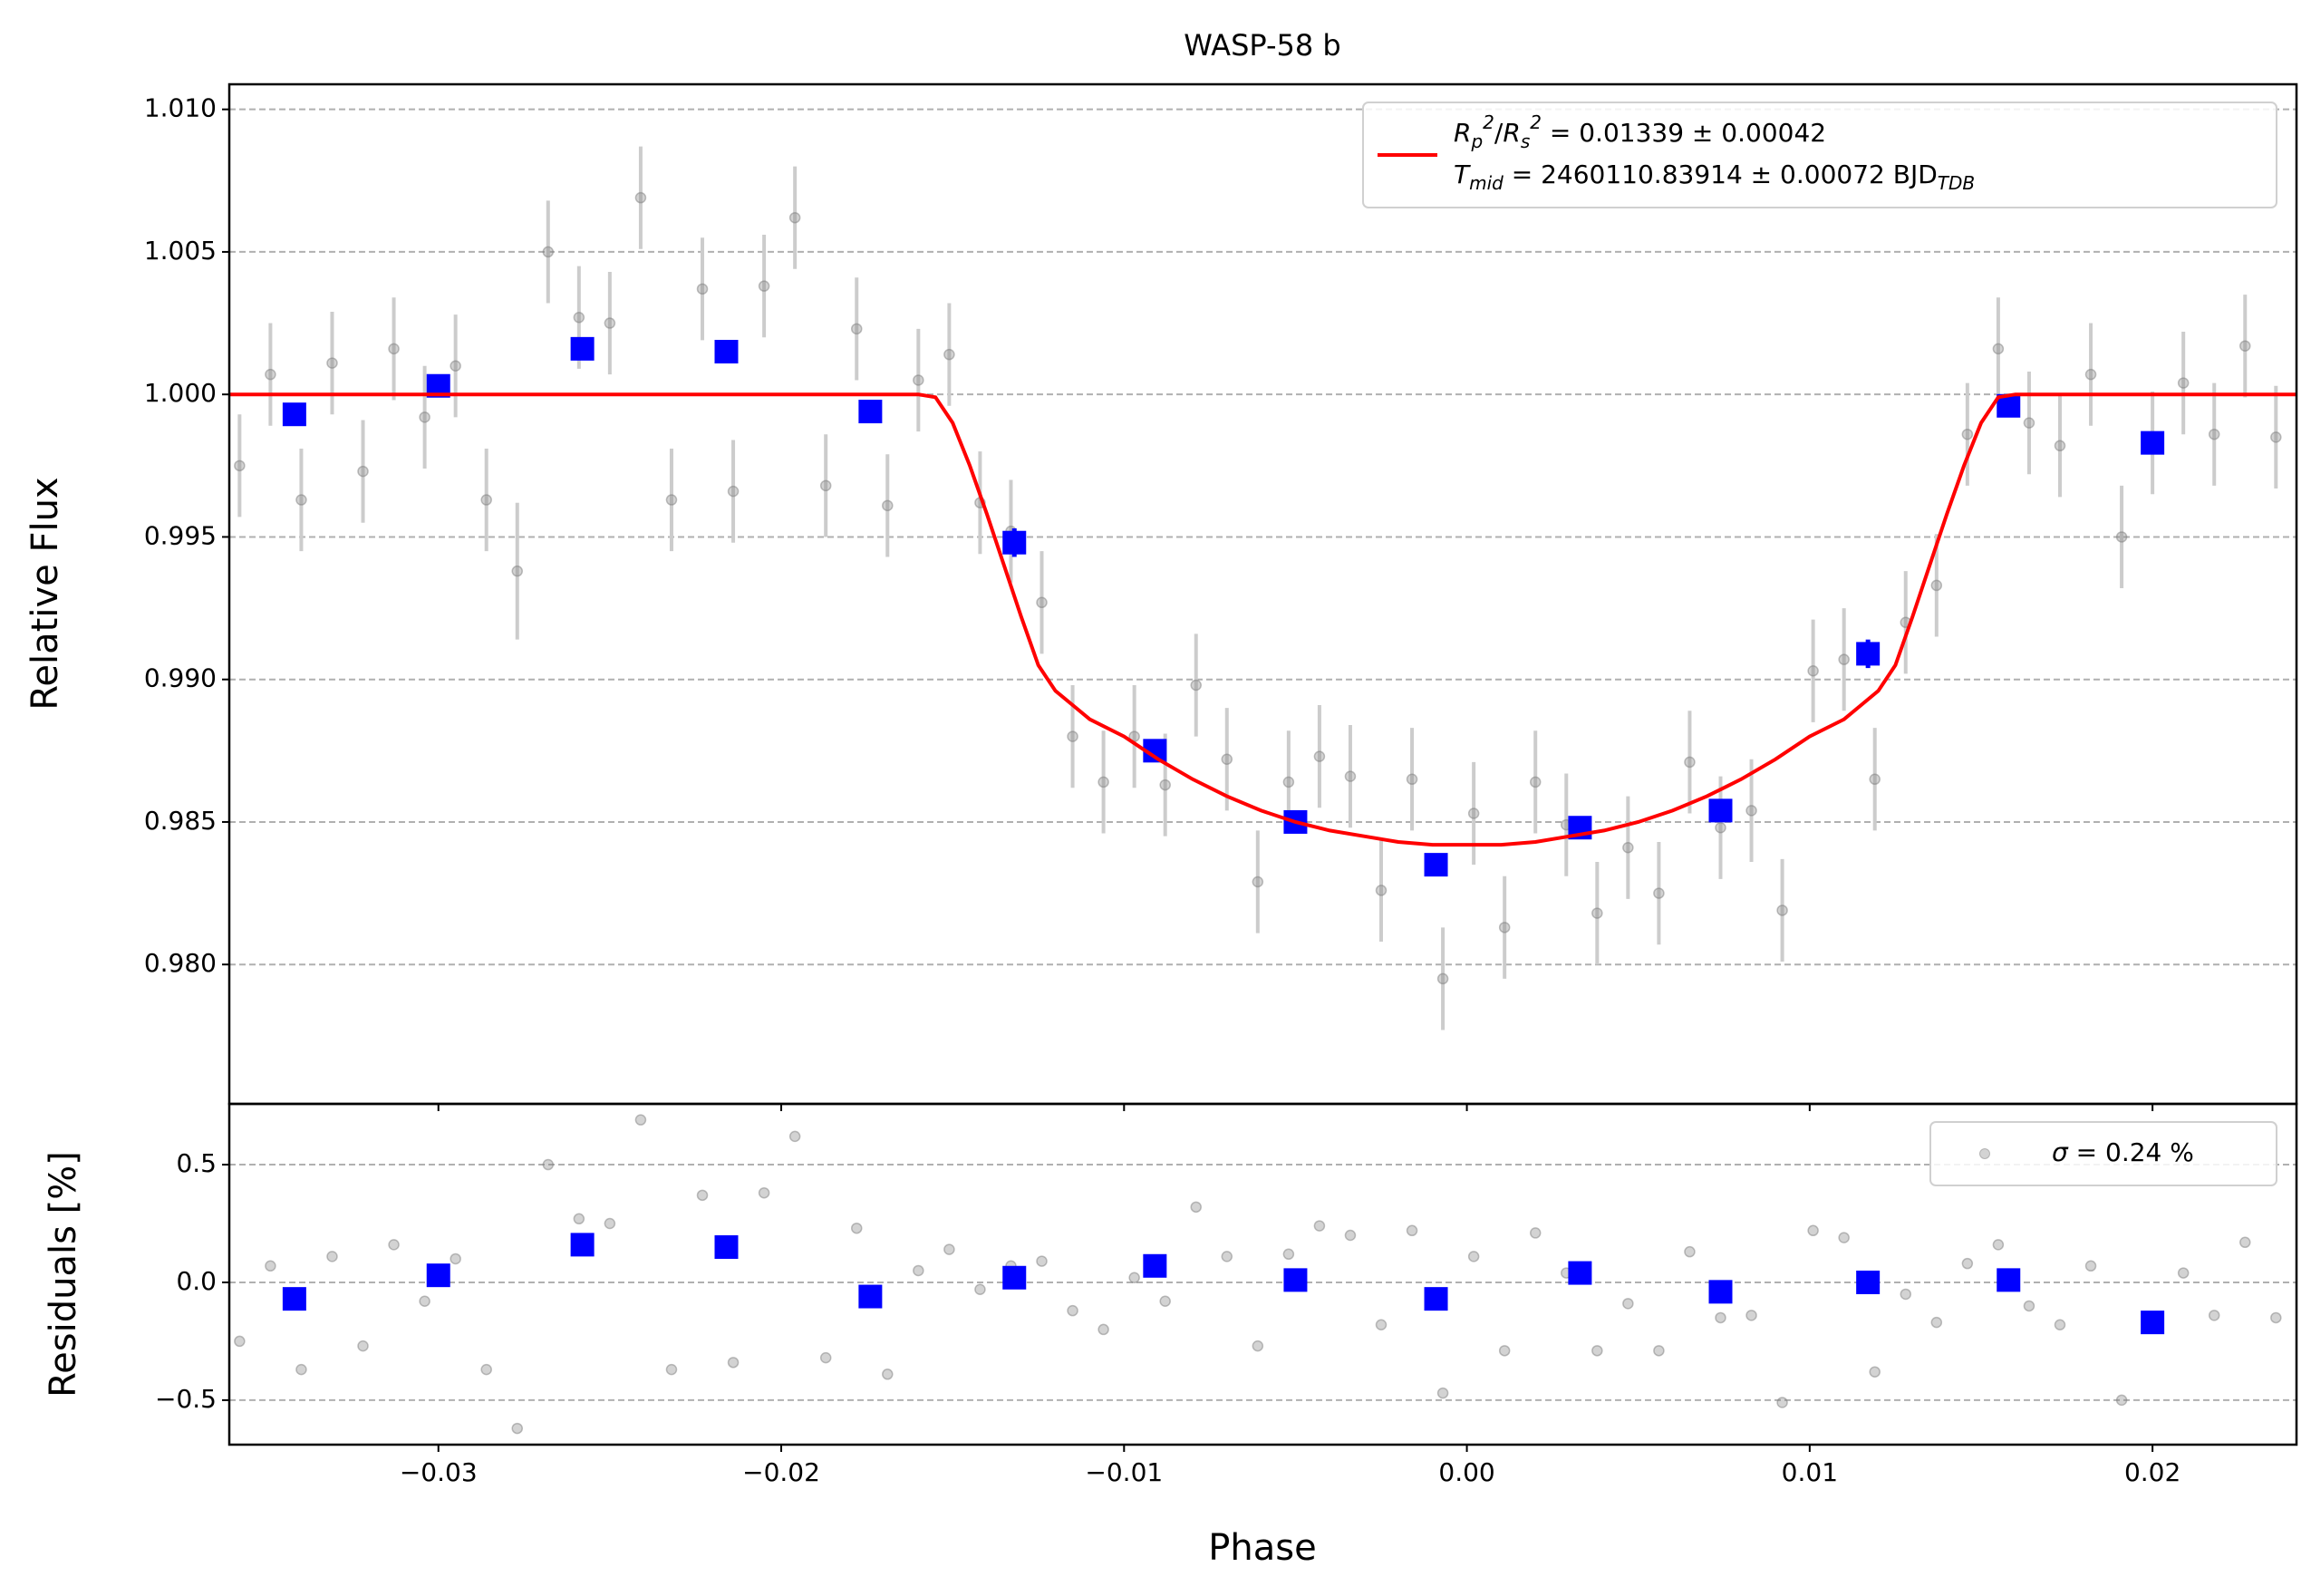  What do you see at coordinates (181, 963) in the screenshot?
I see `y-tick-label: 0.980` at bounding box center [181, 963].